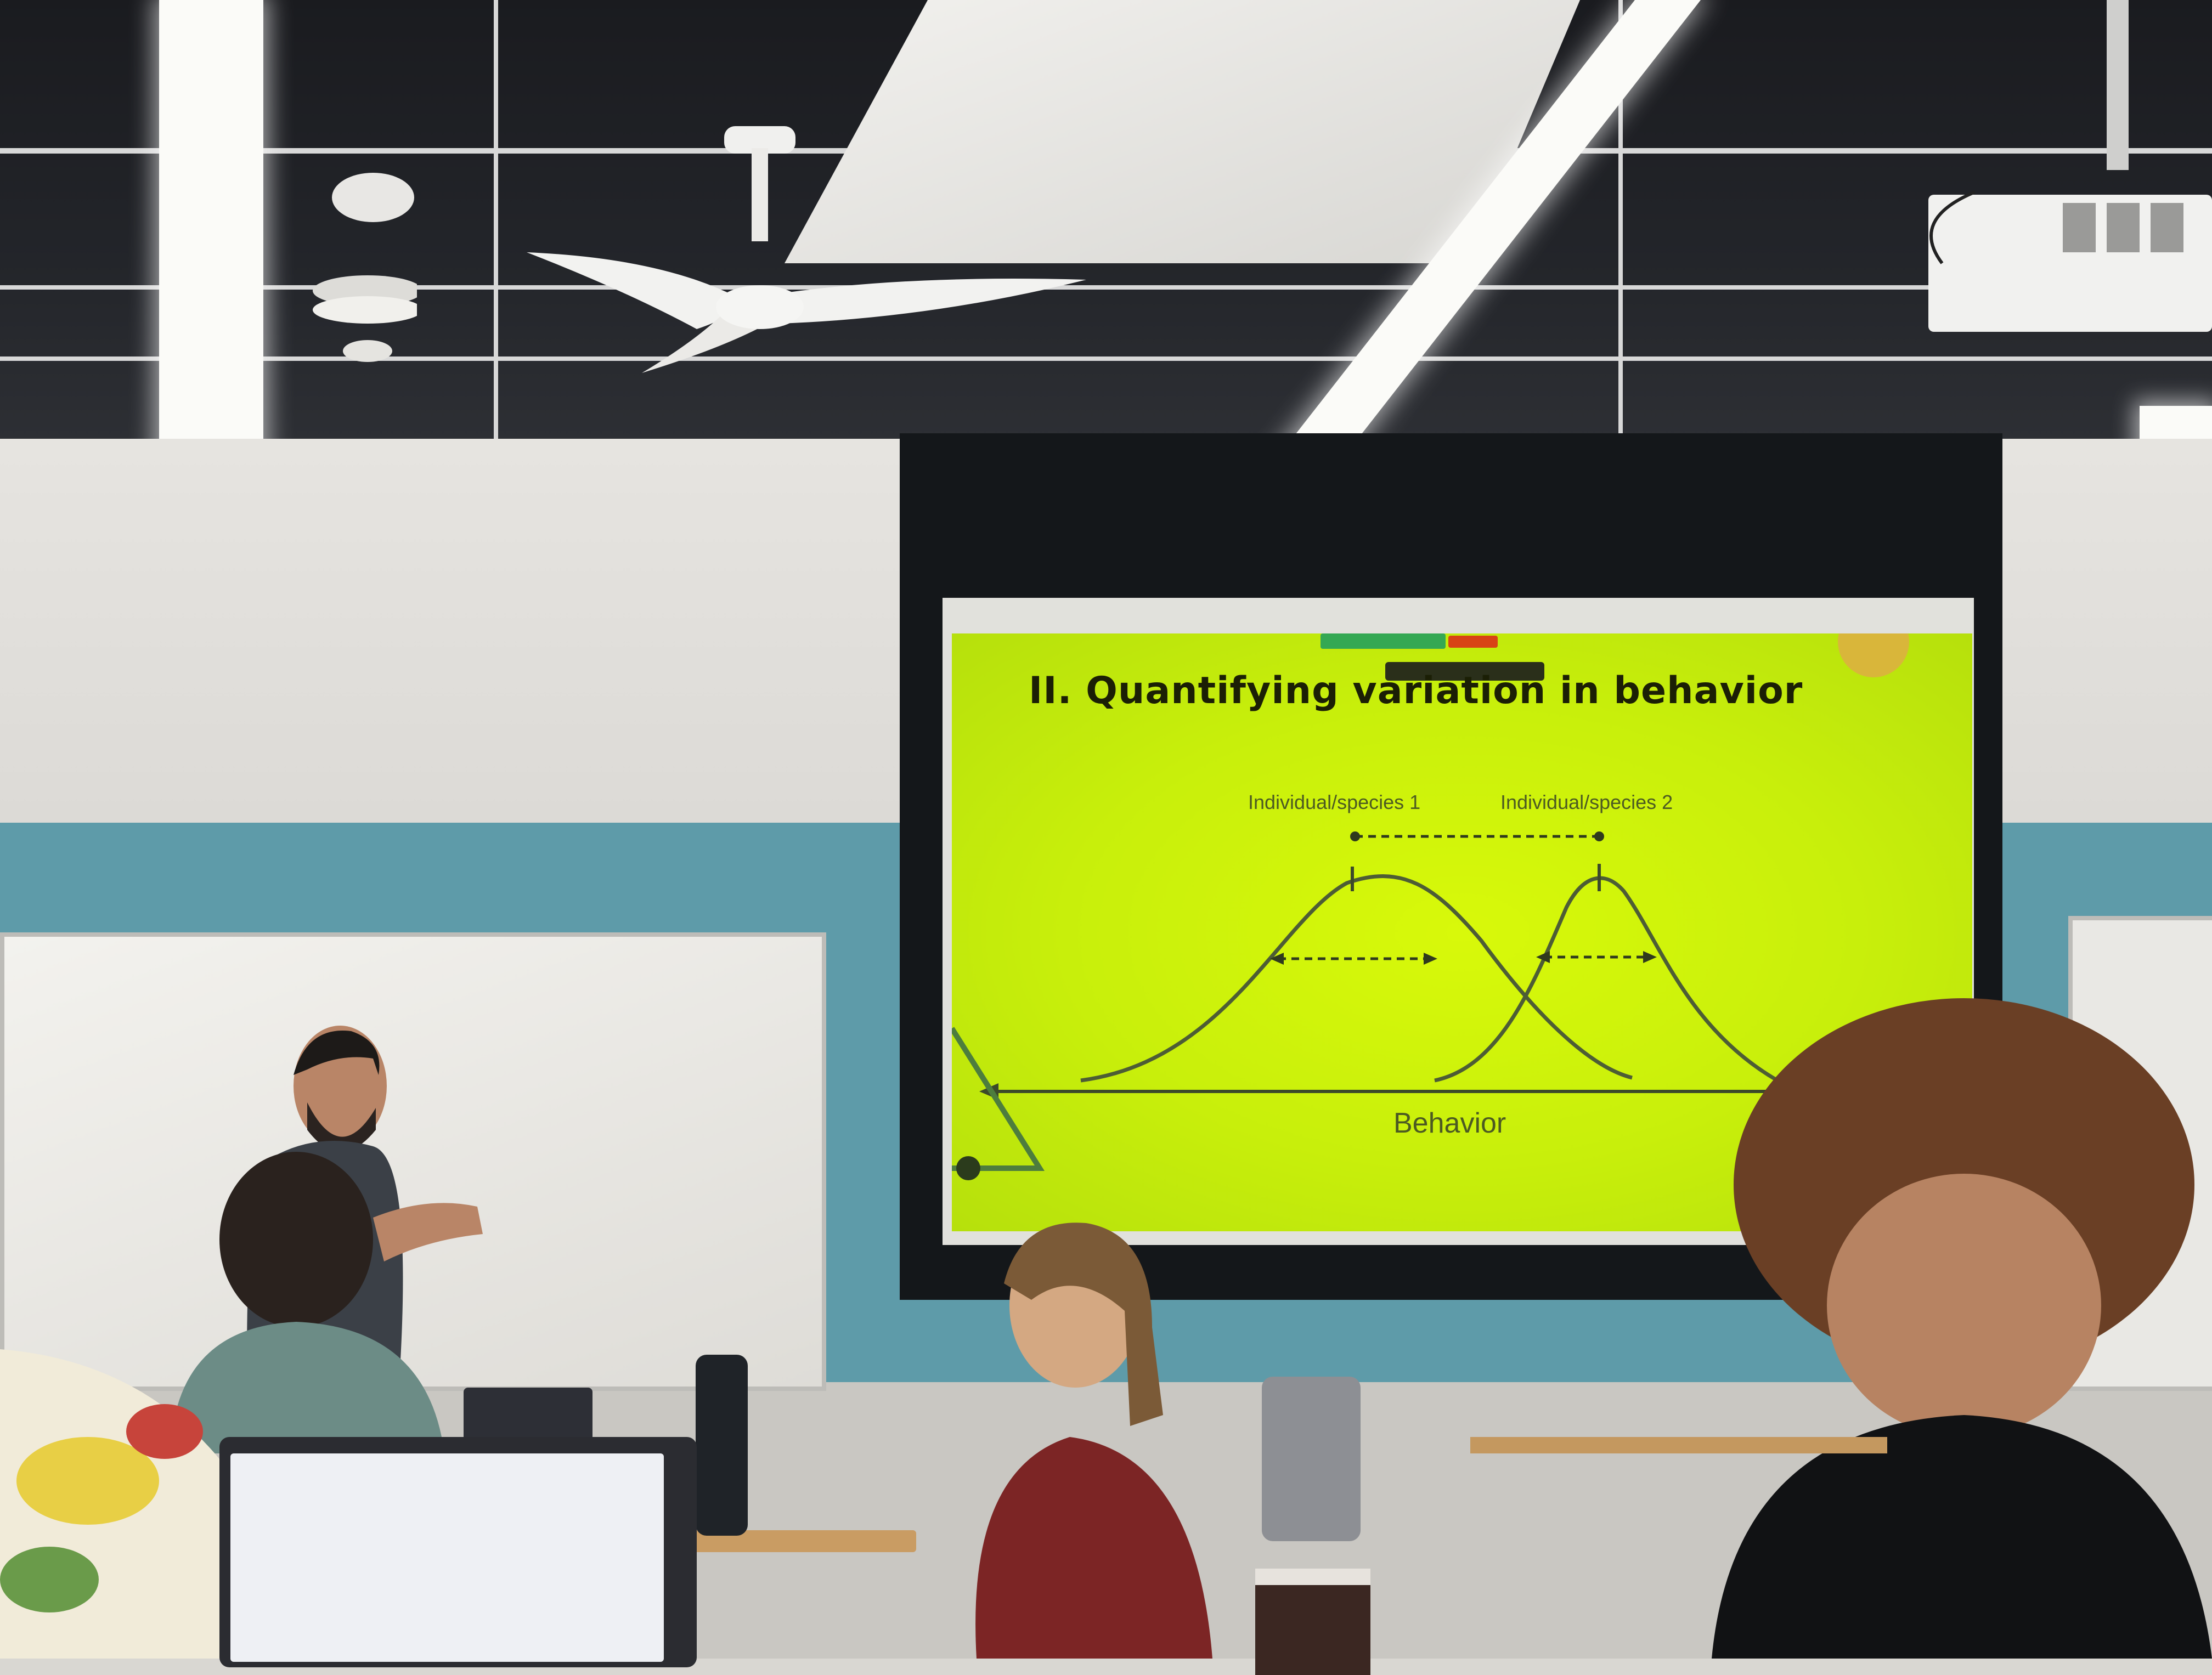 Image resolution: width=2212 pixels, height=1675 pixels. What do you see at coordinates (1465, 671) in the screenshot?
I see `screen-share-toolbar` at bounding box center [1465, 671].